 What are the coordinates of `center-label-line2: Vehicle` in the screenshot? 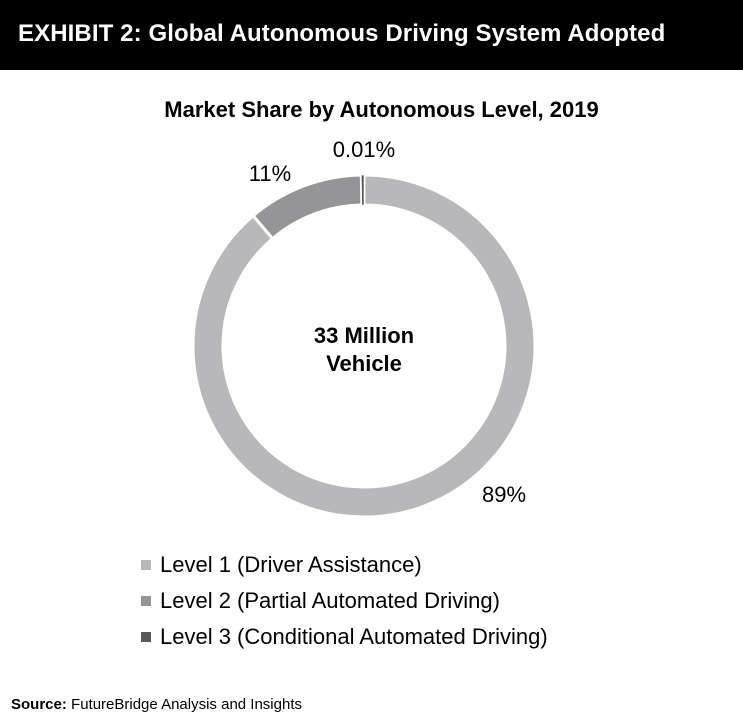 It's located at (364, 363).